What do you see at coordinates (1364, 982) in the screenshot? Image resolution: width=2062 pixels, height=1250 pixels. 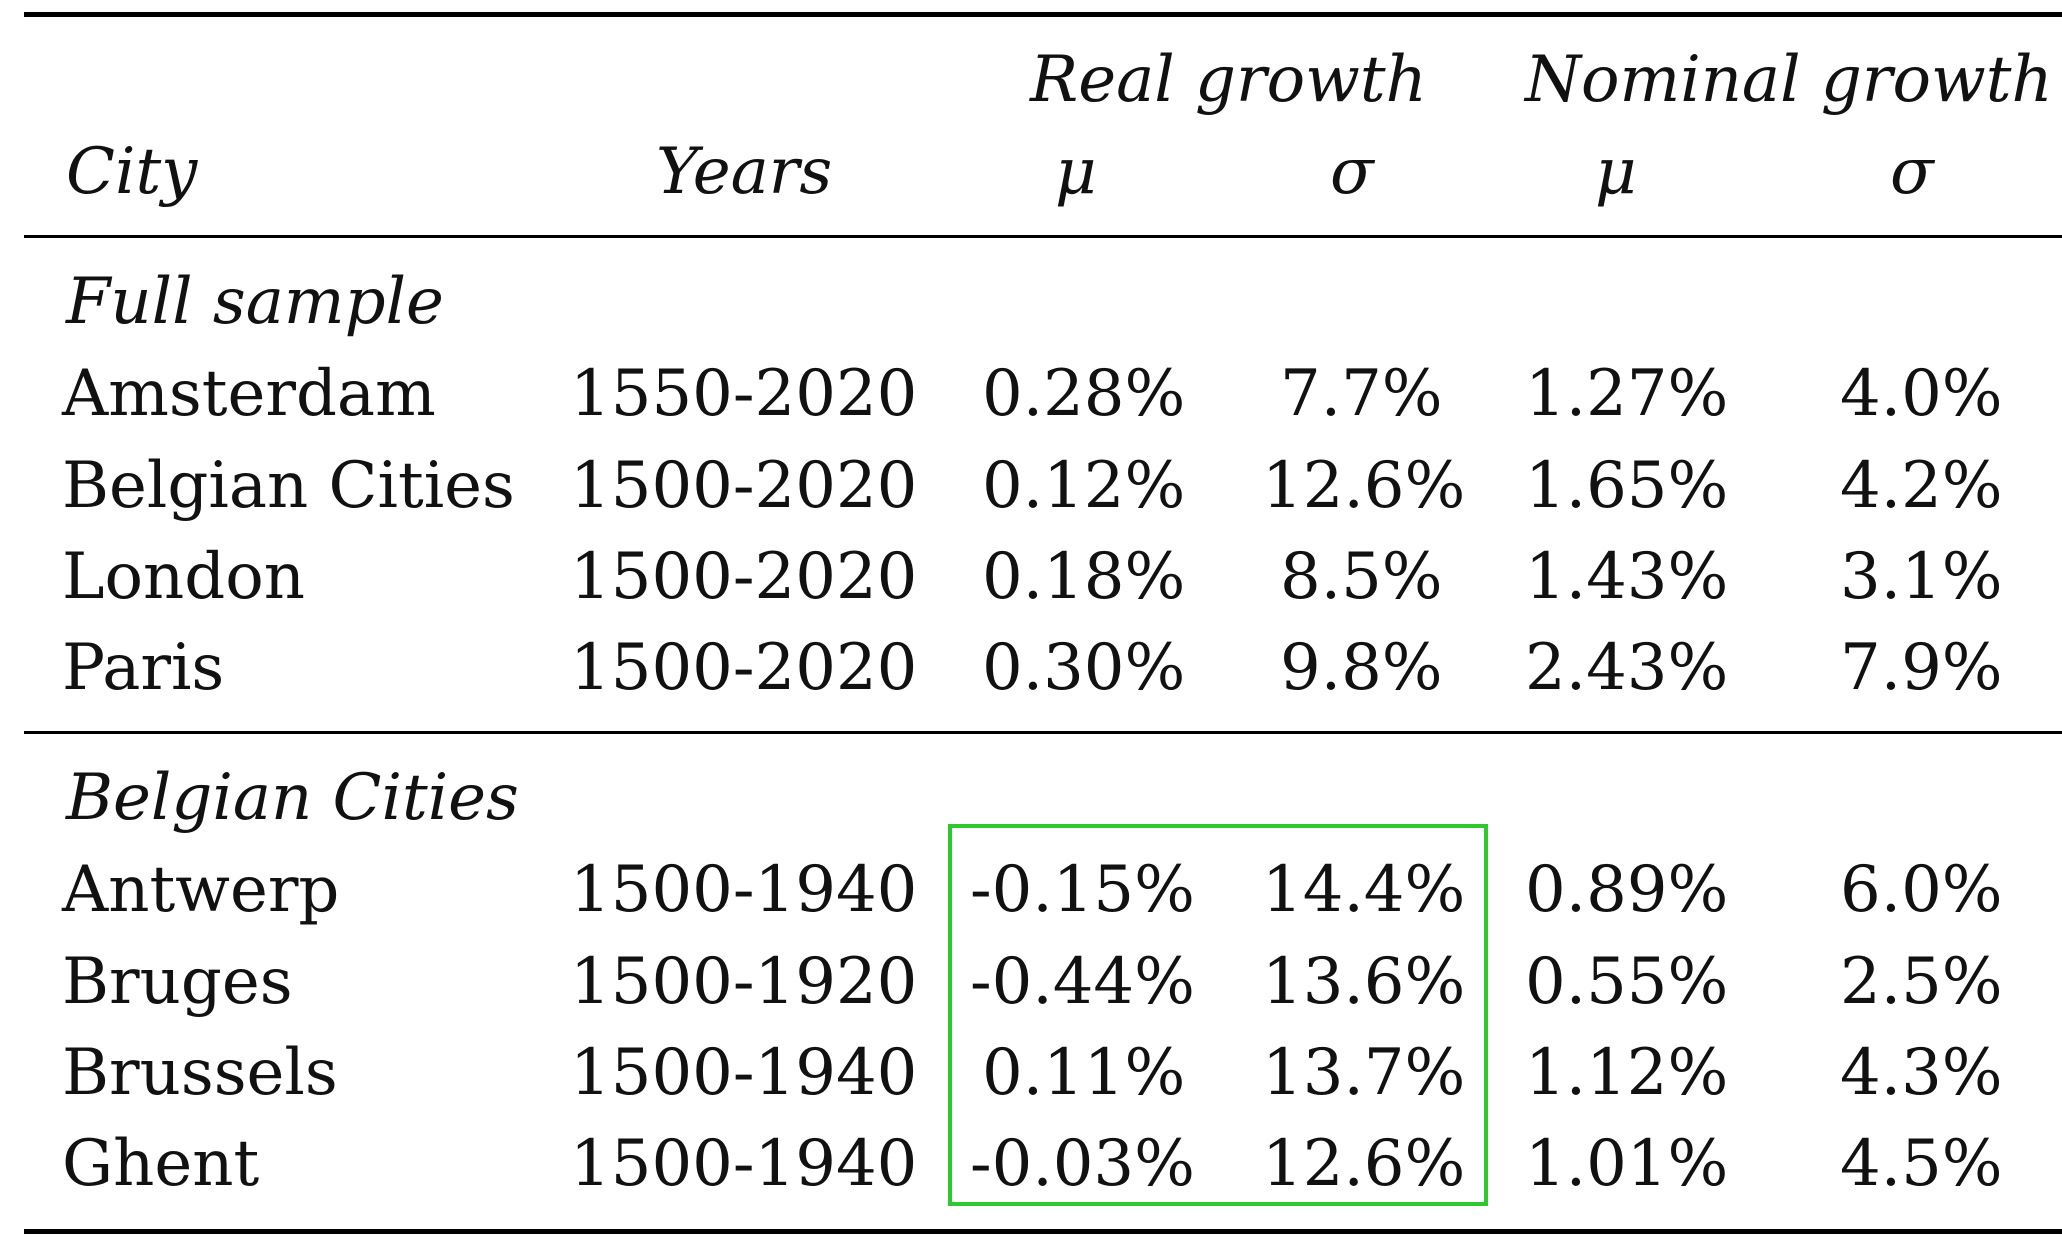 I see `cell-real-sigma: 13.6%` at bounding box center [1364, 982].